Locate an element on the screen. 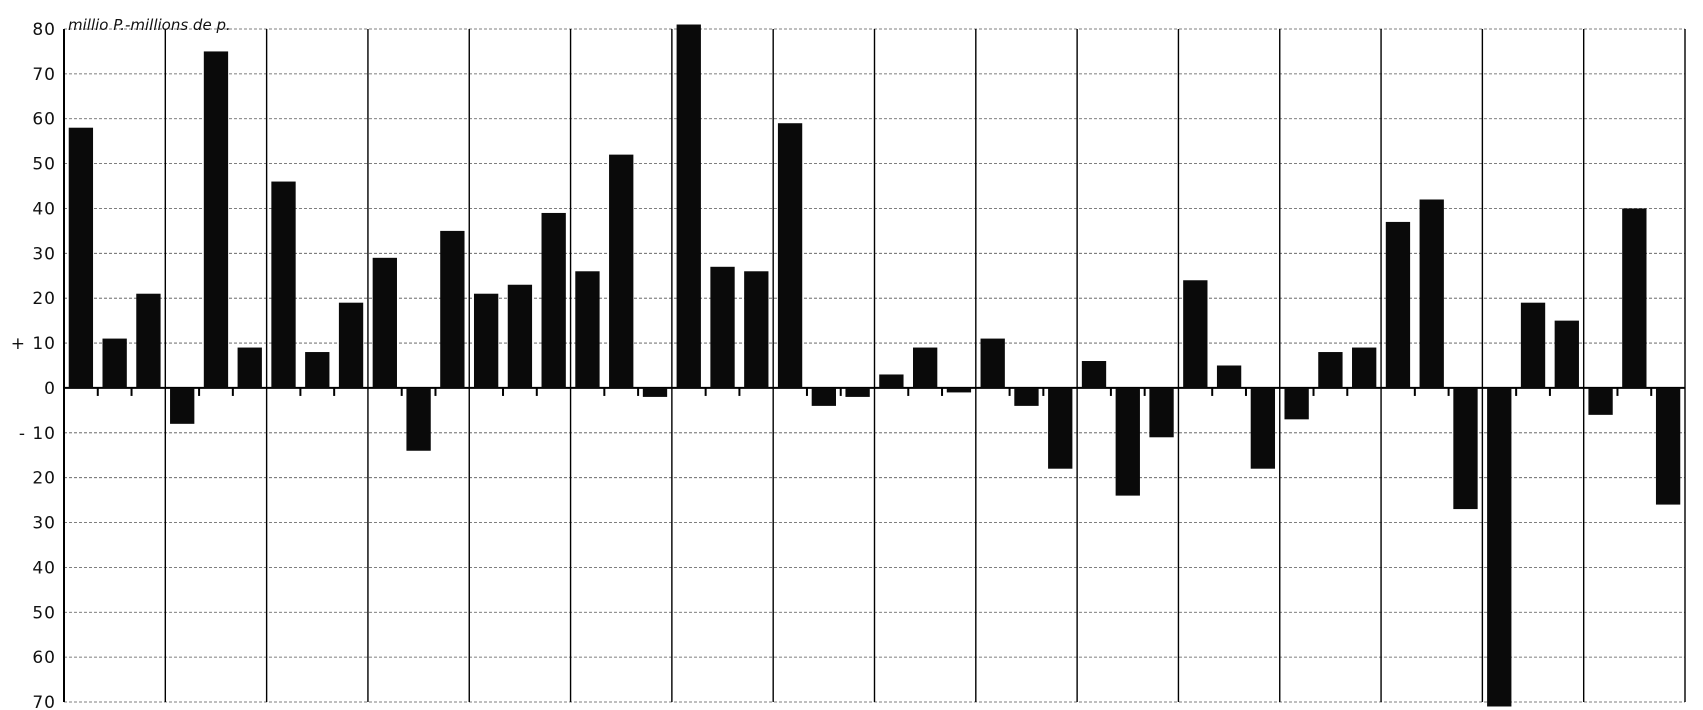 This screenshot has height=710, width=1703. axes is located at coordinates (874, 391).